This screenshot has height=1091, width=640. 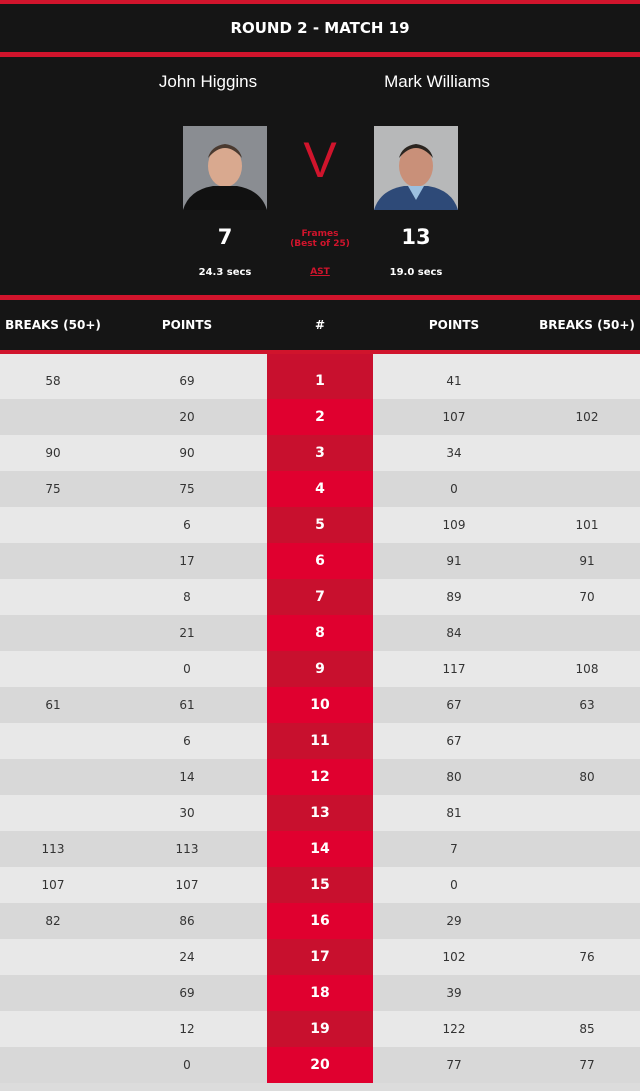 I want to click on p2-points-cell: 109, so click(x=454, y=525).